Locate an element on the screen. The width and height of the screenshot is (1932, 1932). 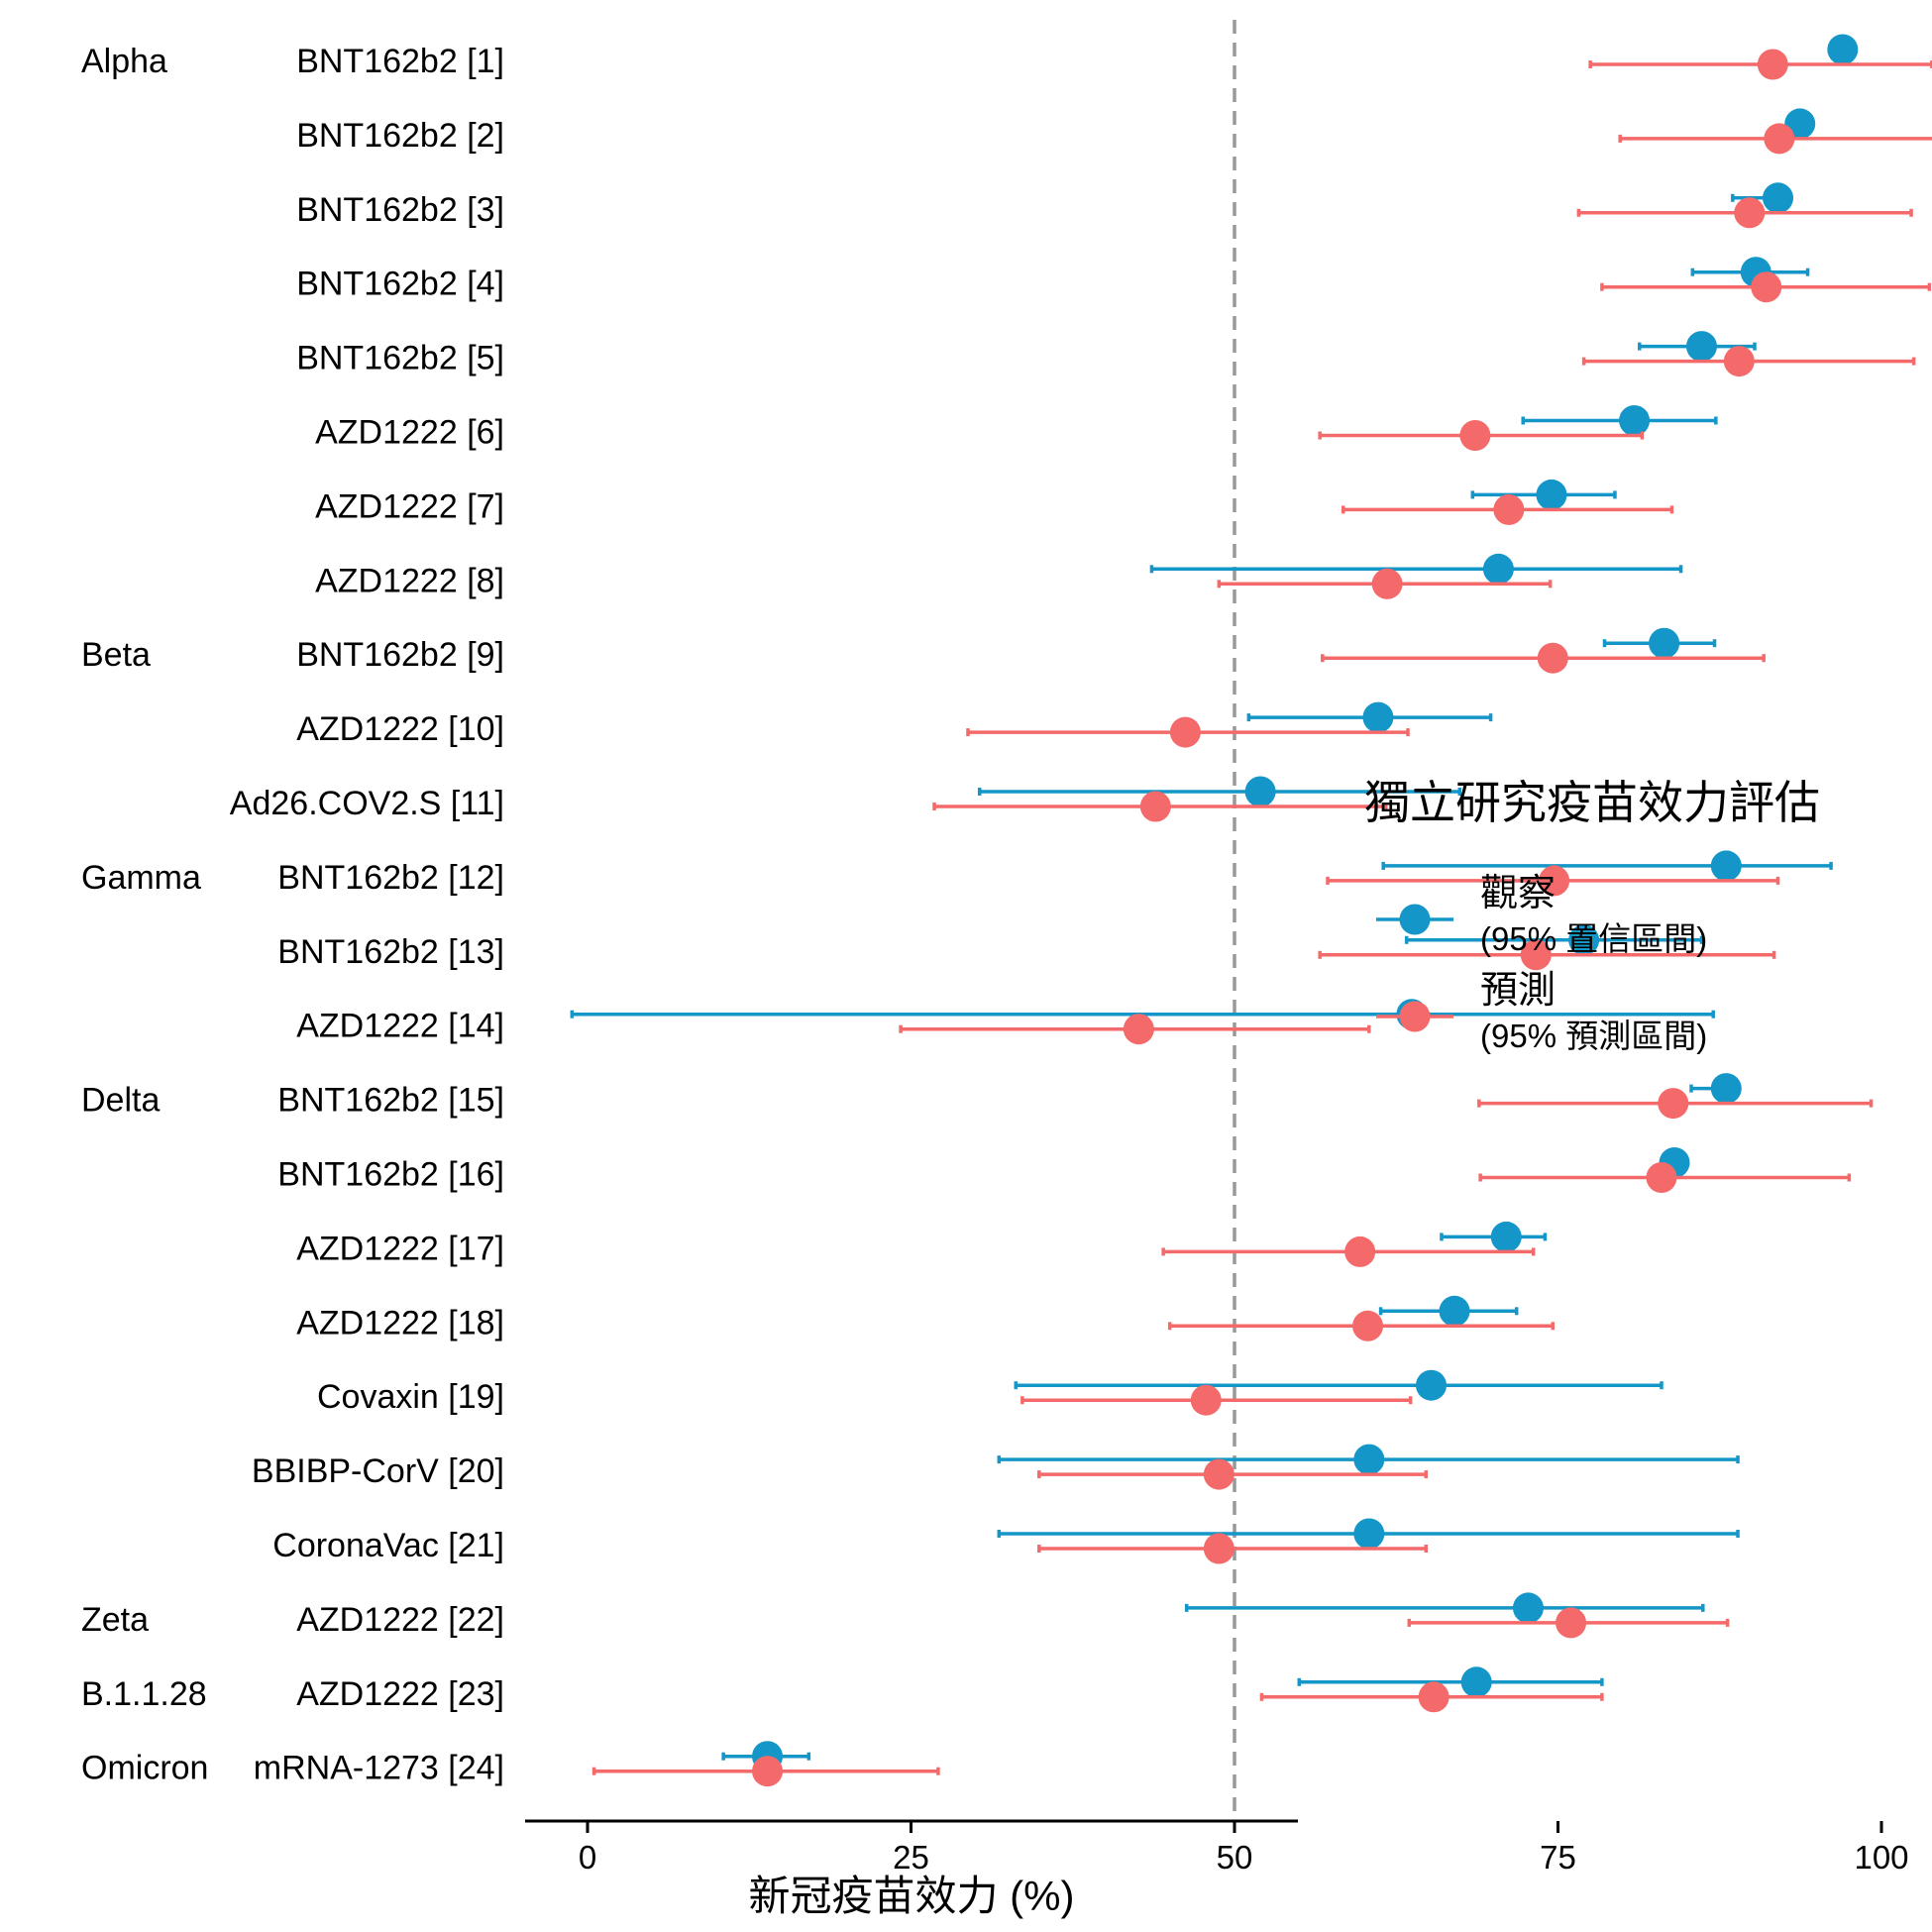
forest-row: AZD1222 [7] is located at coordinates (995, 502).